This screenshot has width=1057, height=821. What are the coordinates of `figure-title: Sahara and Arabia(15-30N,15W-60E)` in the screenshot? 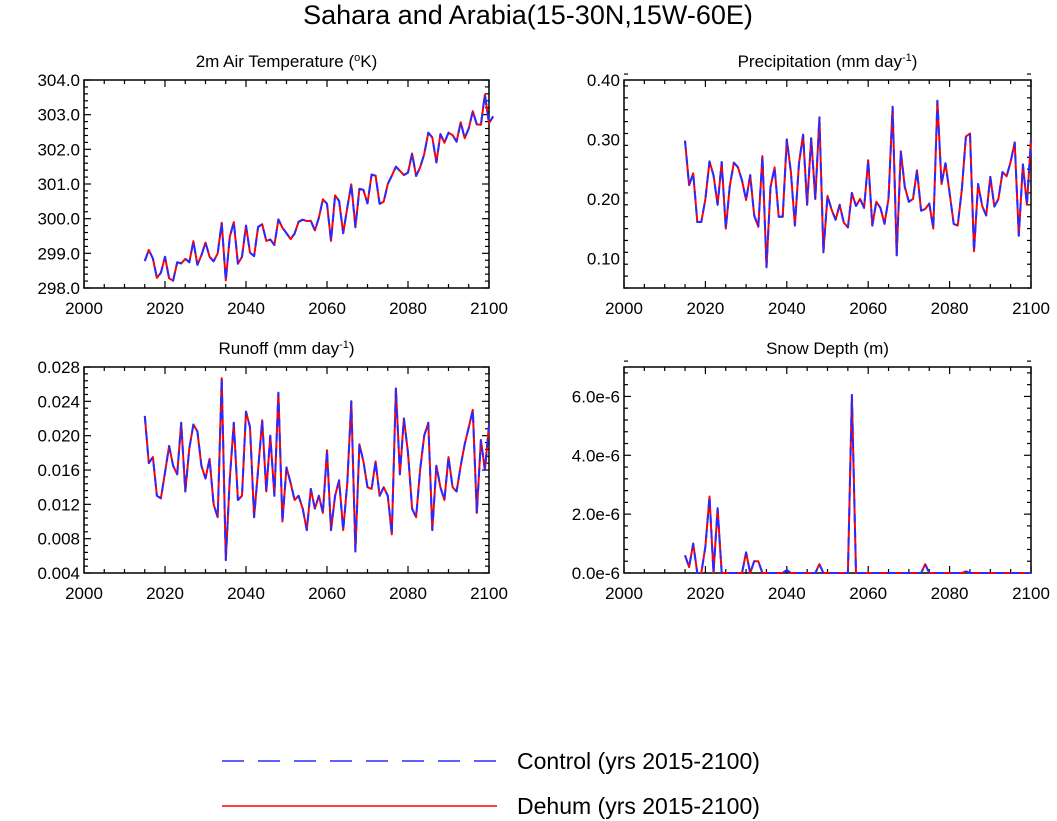 It's located at (528, 15).